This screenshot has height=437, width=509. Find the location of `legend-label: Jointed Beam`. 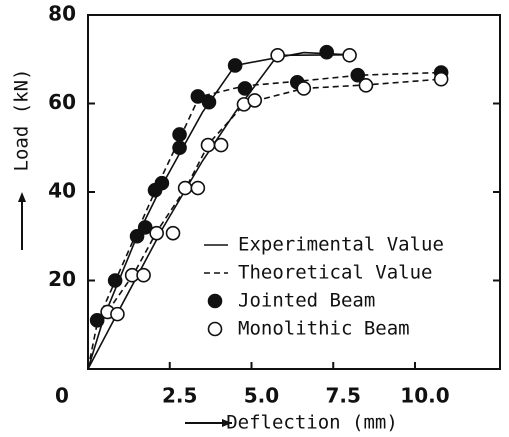

legend-label: Jointed Beam is located at coordinates (306, 301).